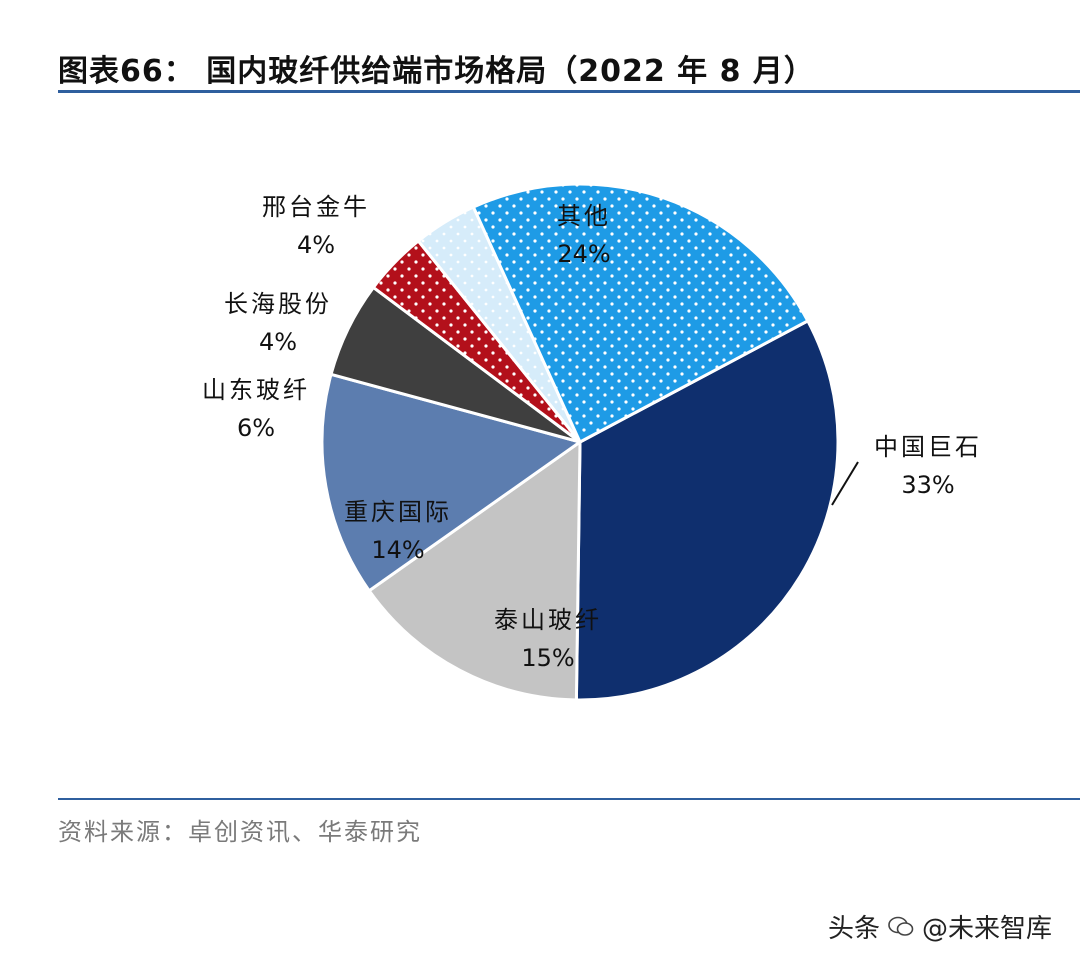  Describe the element at coordinates (928, 447) in the screenshot. I see `slice-name-label-1: 中国巨石` at that location.